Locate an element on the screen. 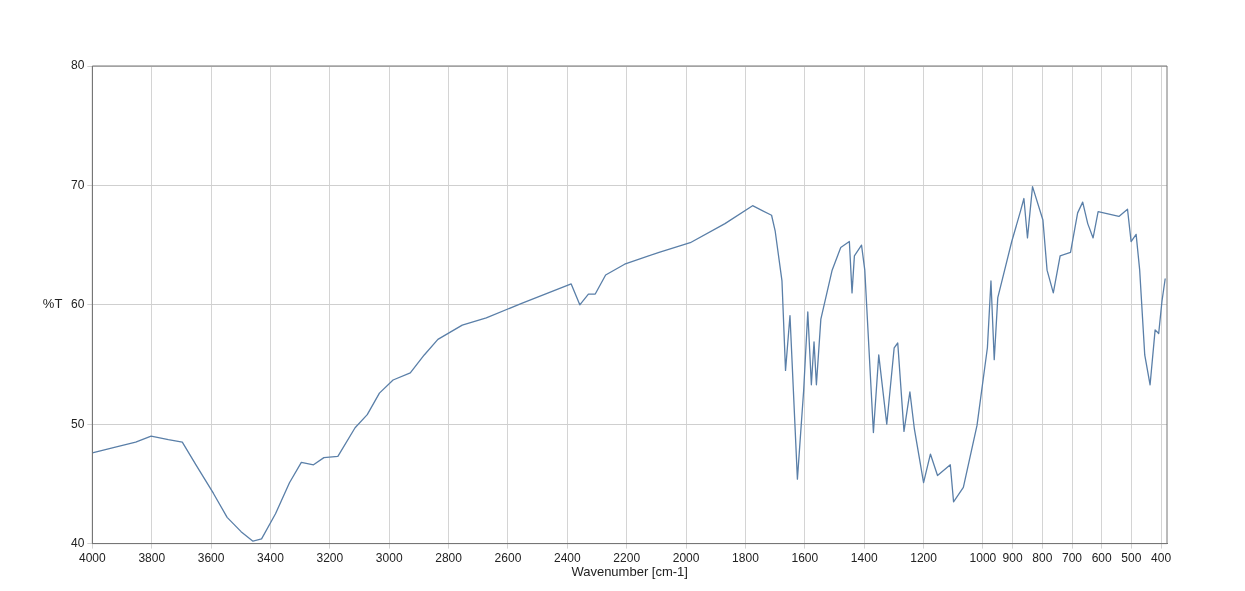 This screenshot has height=591, width=1245. x-tick-label: 400 is located at coordinates (1161, 558).